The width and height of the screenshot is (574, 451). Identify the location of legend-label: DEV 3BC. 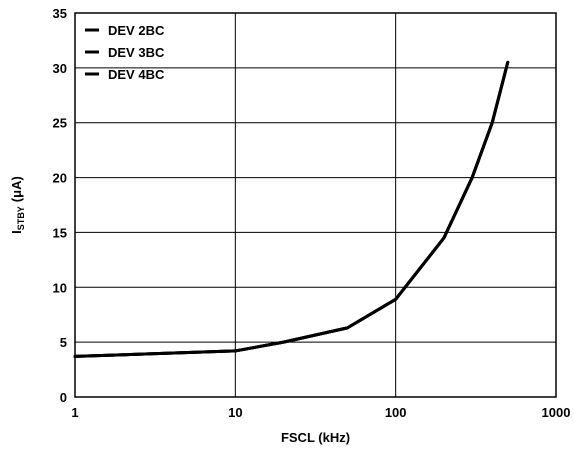
(136, 52).